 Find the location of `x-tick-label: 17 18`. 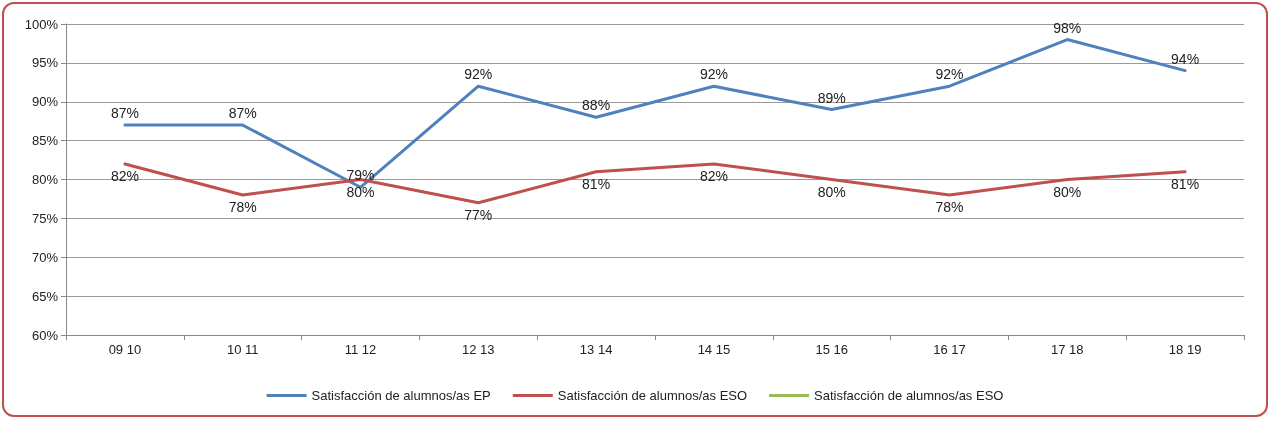

x-tick-label: 17 18 is located at coordinates (1067, 349).